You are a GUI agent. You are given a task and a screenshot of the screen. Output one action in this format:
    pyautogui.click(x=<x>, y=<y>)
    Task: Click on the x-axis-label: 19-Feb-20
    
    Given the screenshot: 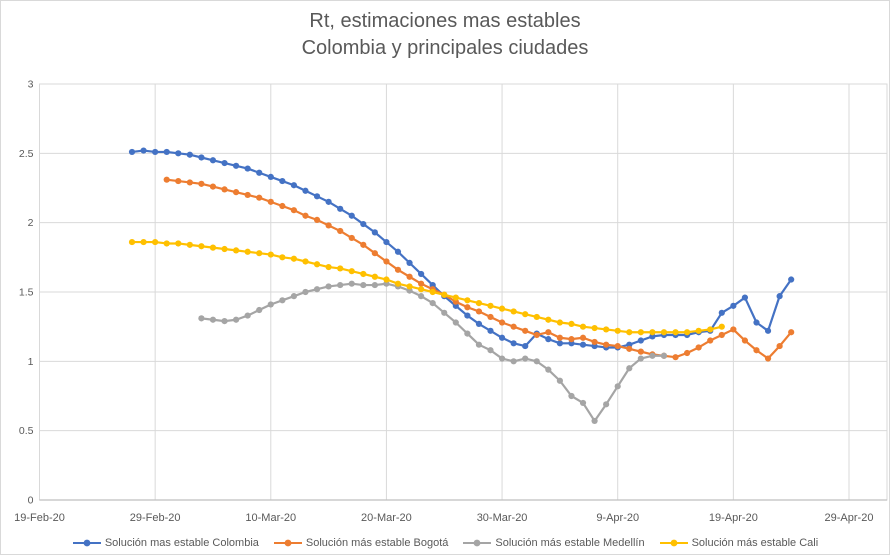 What is the action you would take?
    pyautogui.click(x=39, y=518)
    